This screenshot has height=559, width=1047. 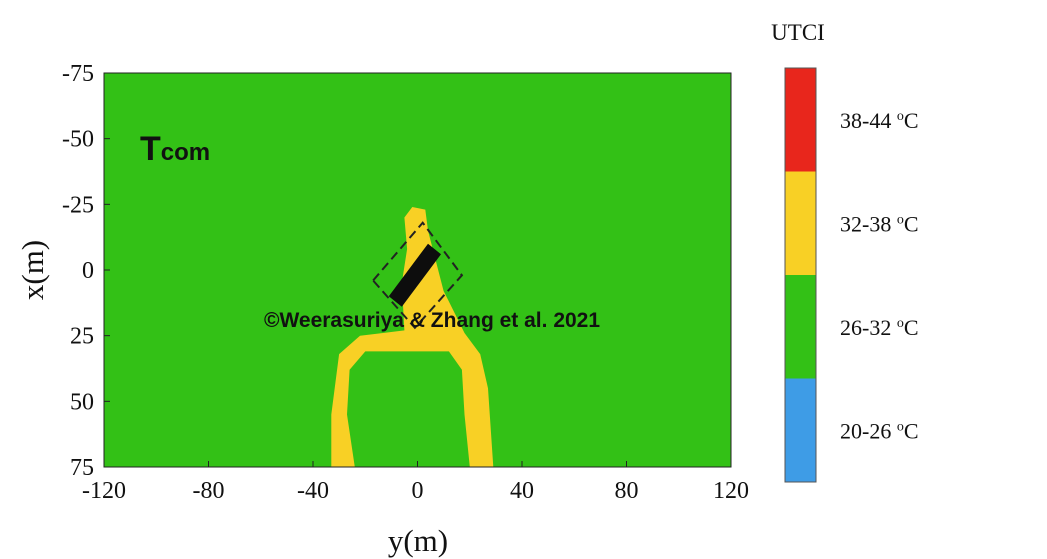 What do you see at coordinates (879, 223) in the screenshot?
I see `colorbar-label-32-38: 32-38 oC` at bounding box center [879, 223].